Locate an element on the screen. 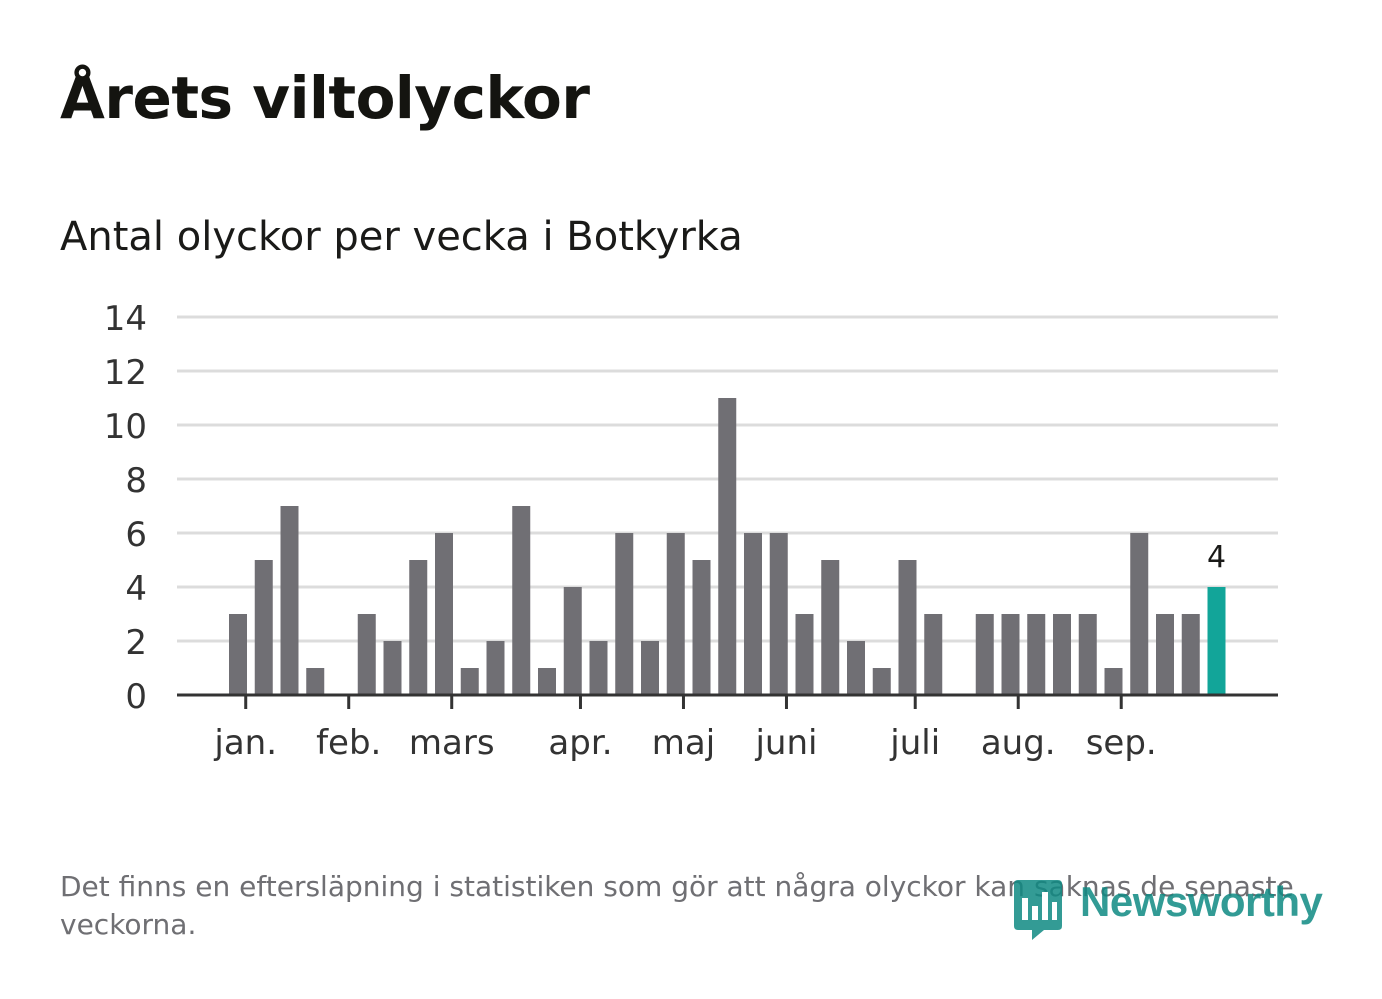 This screenshot has width=1382, height=999. y-tick-label: 10 is located at coordinates (125, 427).